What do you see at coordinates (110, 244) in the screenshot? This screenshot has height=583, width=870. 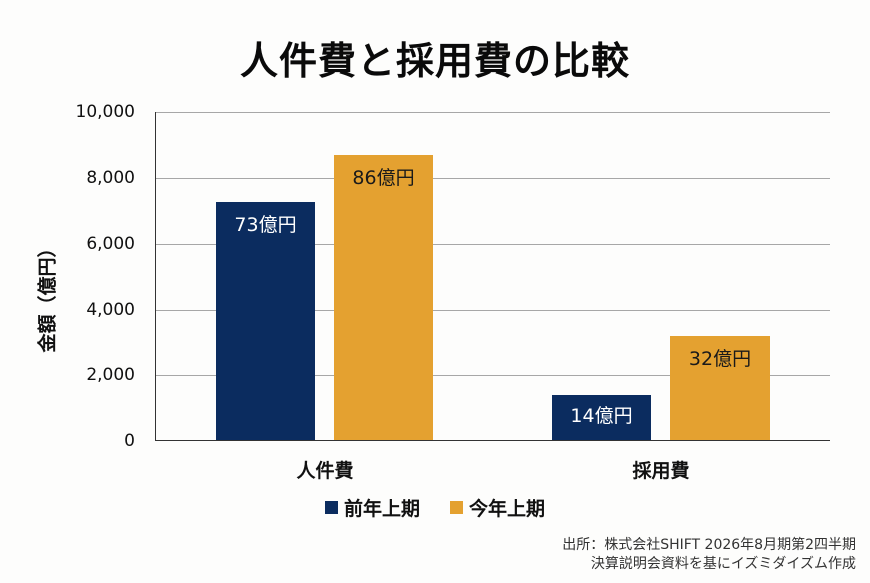 I see `y-tick: 6,000` at bounding box center [110, 244].